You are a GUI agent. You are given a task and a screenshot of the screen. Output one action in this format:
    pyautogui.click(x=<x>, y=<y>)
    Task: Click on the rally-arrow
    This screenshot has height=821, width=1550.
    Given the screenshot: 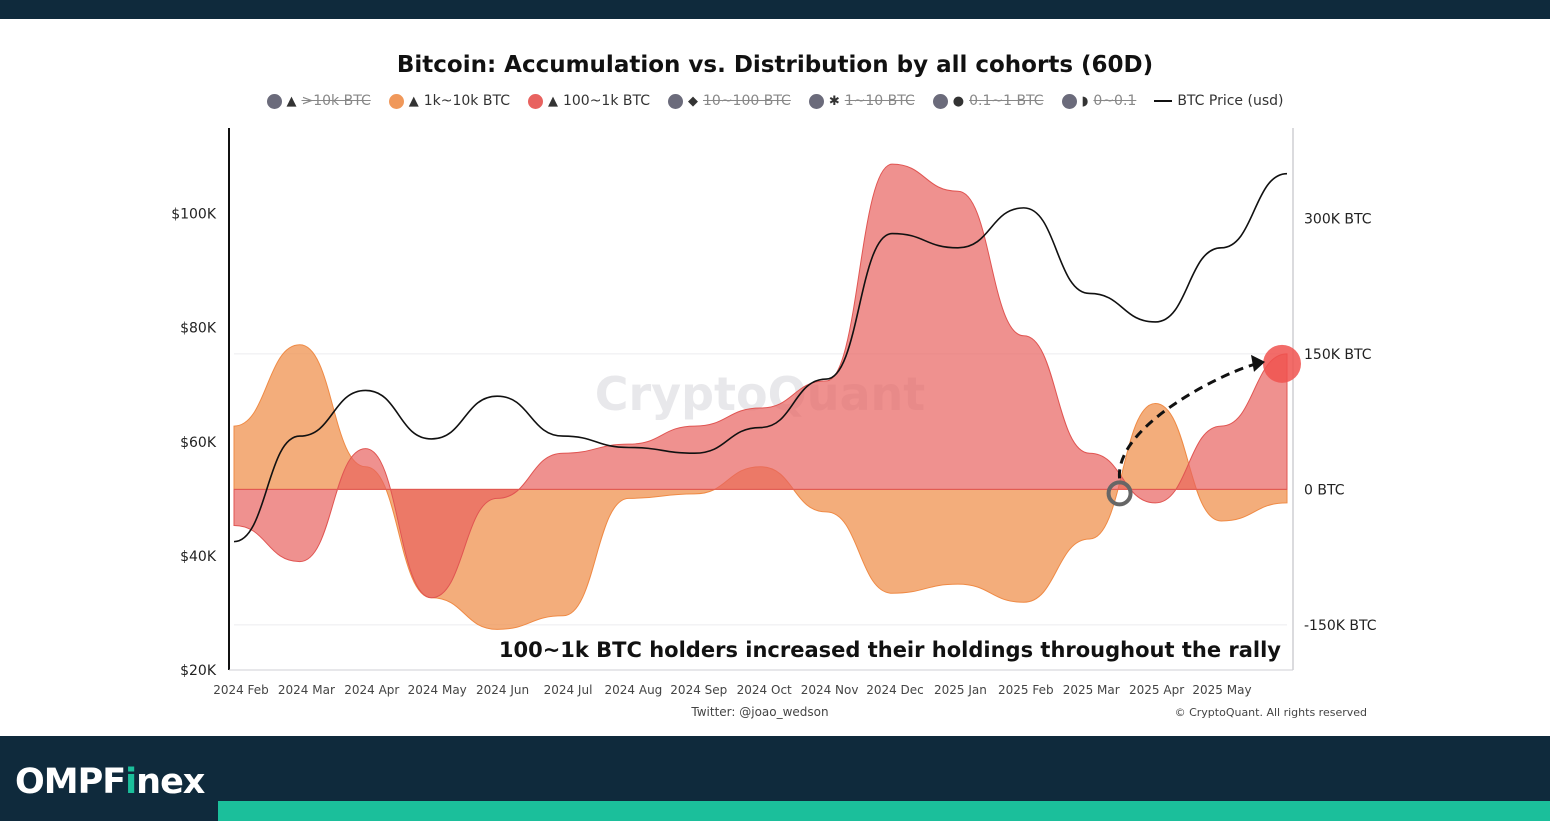 What is the action you would take?
    pyautogui.click(x=1188, y=420)
    